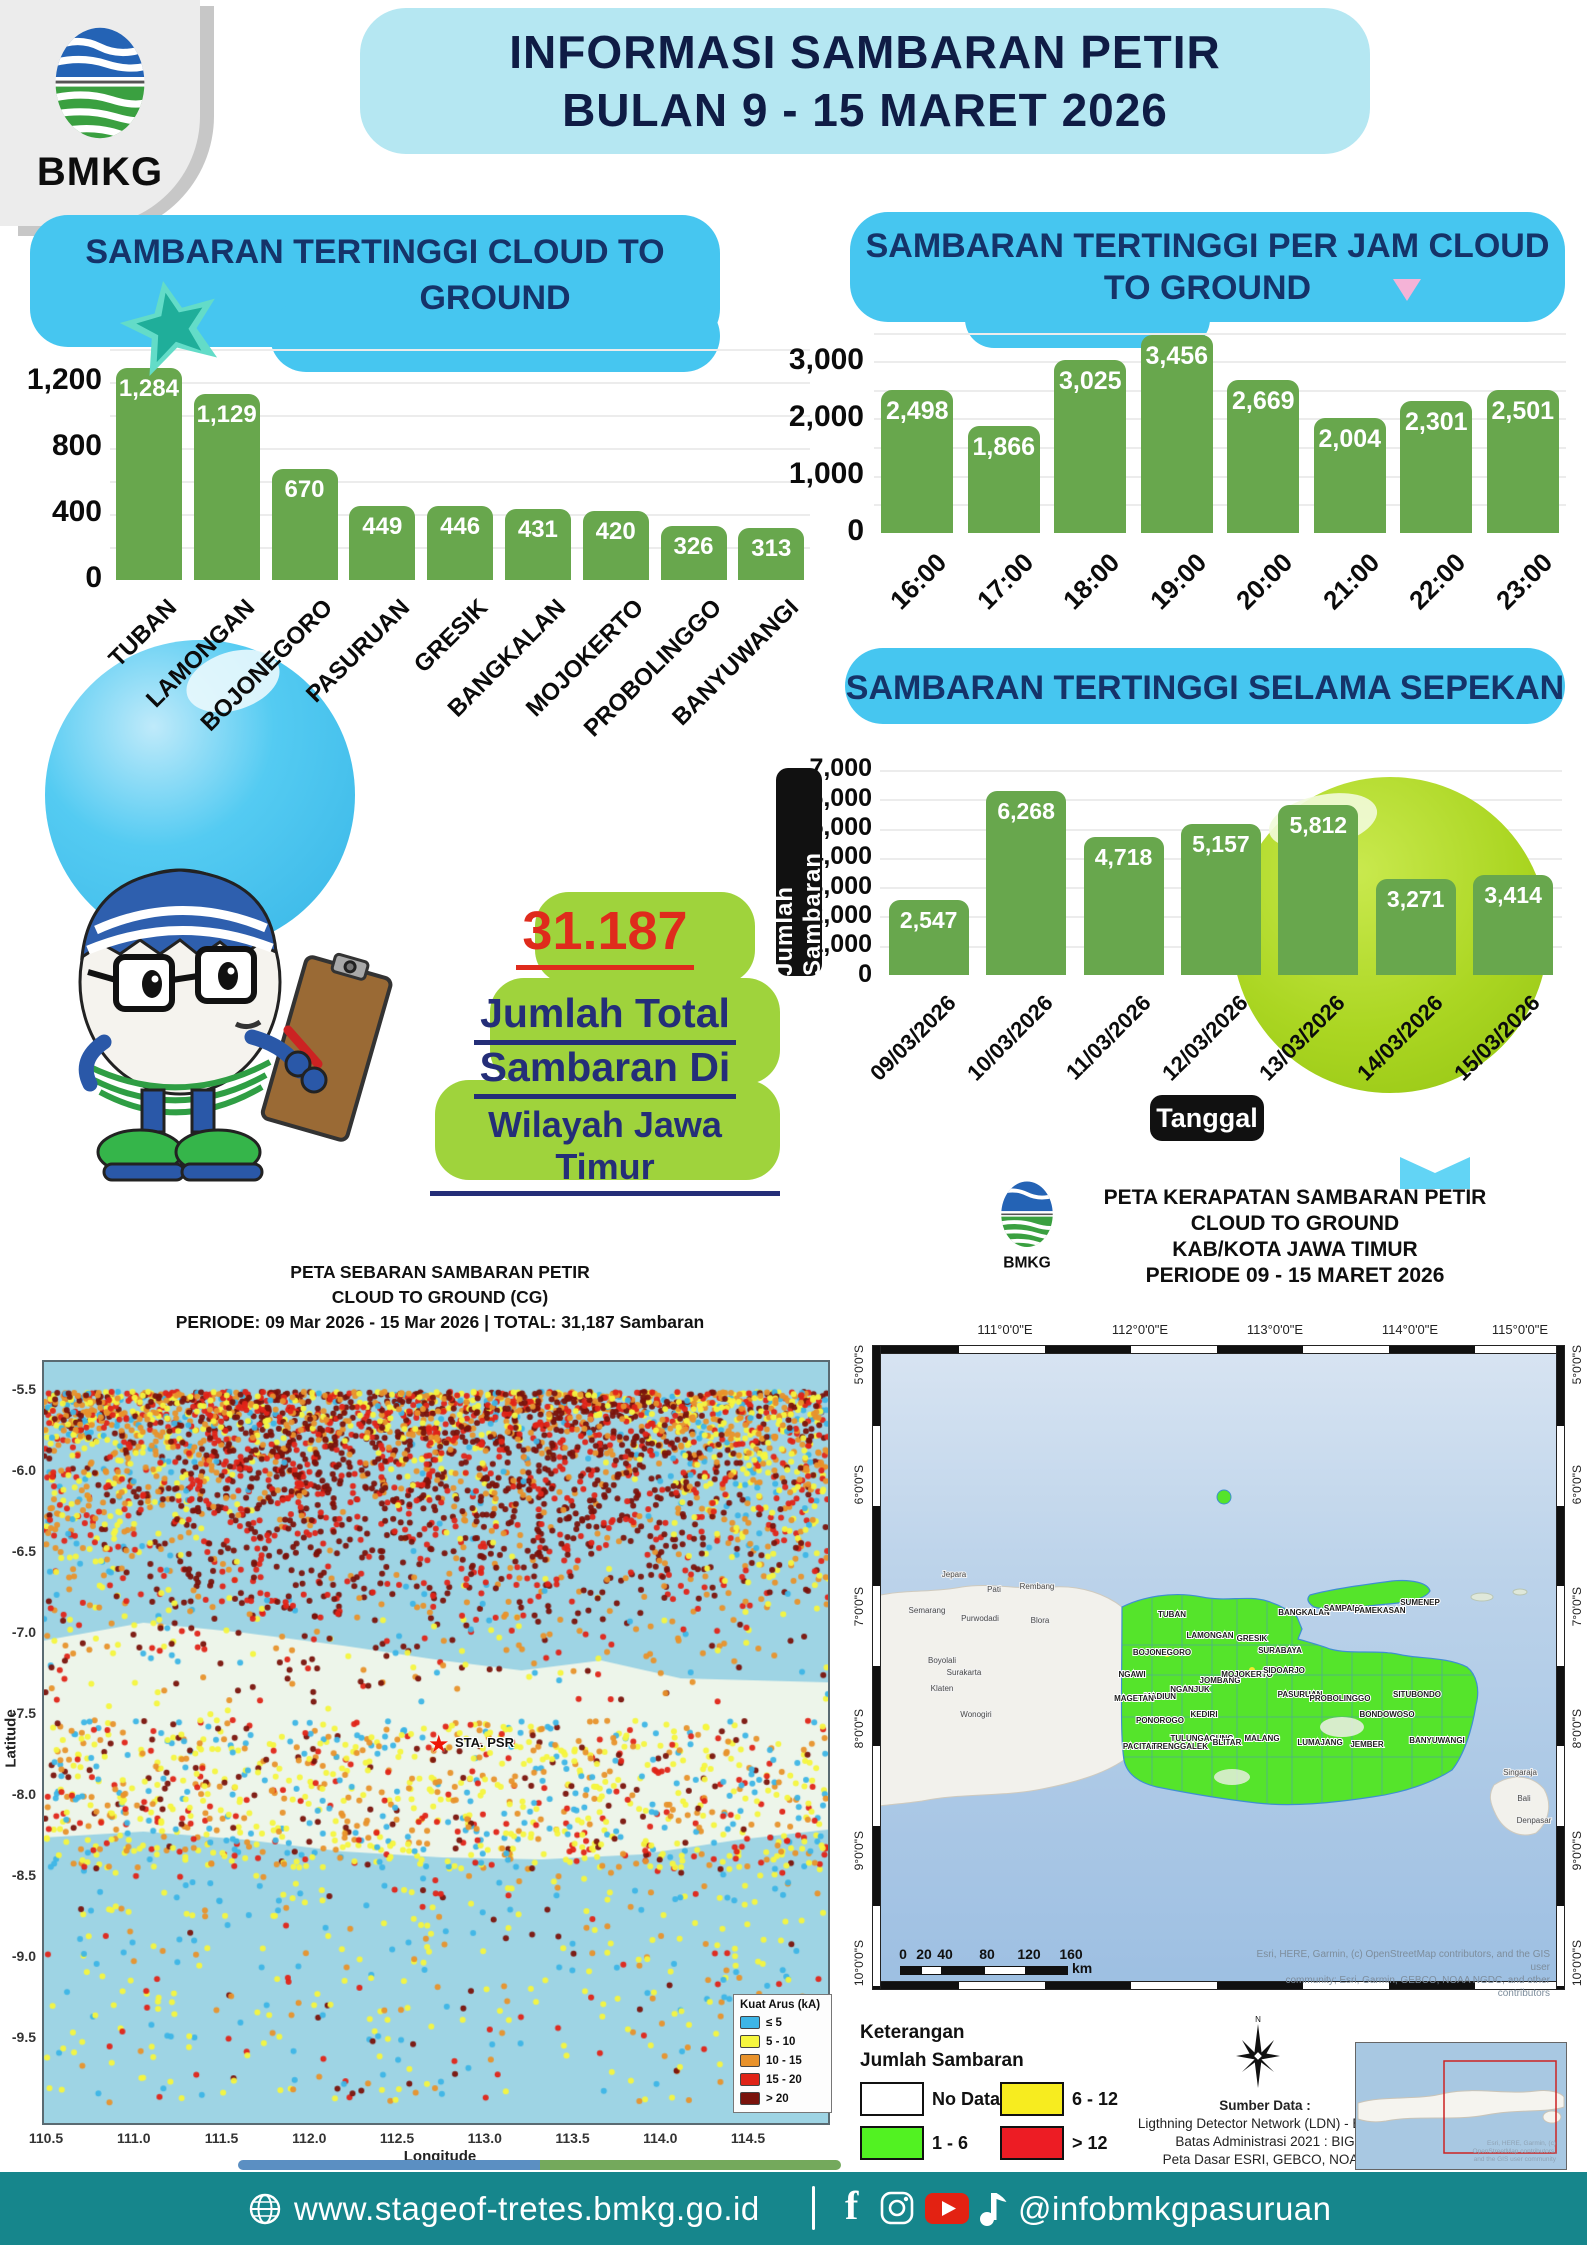 The width and height of the screenshot is (1587, 2245). I want to click on map-region-label: BONDOWOSO, so click(1386, 1714).